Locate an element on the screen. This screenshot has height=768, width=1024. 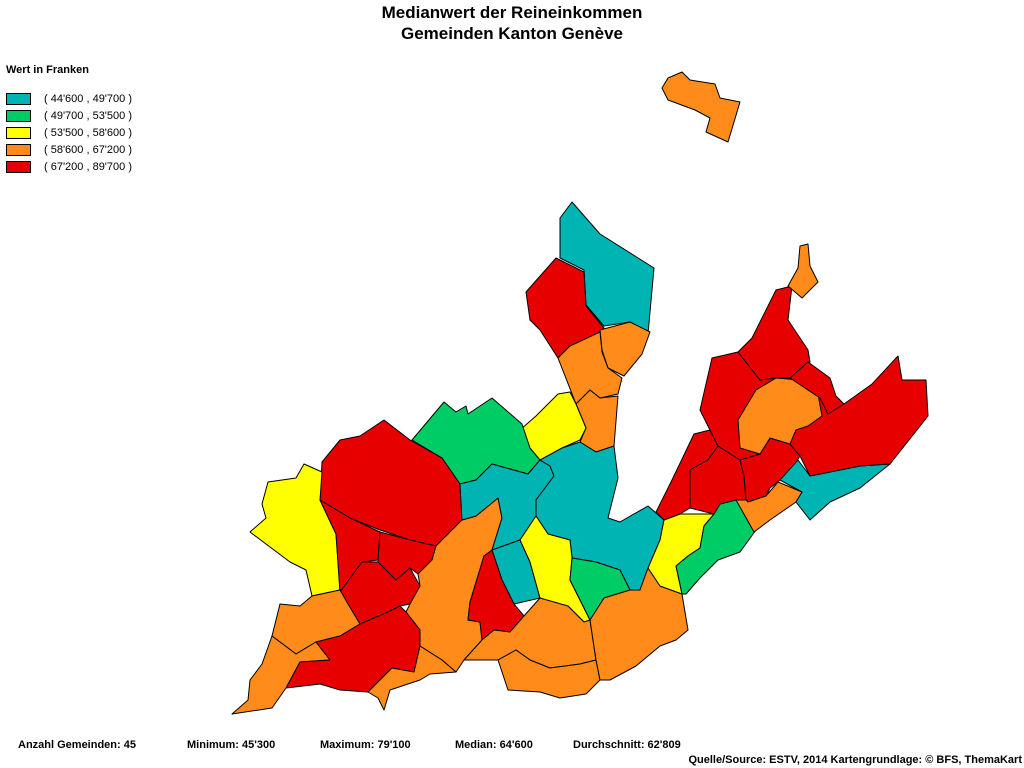
title-line-2: Gemeinden Kanton Genève is located at coordinates (512, 33).